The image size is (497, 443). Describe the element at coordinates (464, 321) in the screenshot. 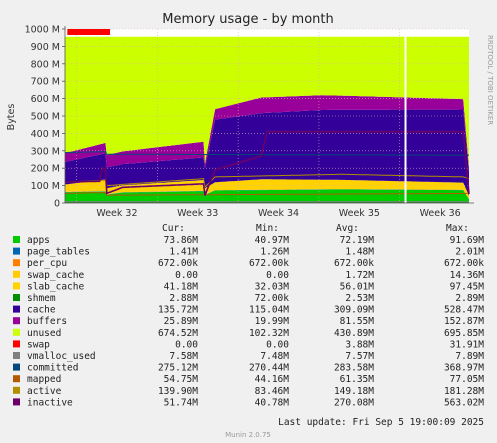

I see `legend-max: 152.87M` at that location.